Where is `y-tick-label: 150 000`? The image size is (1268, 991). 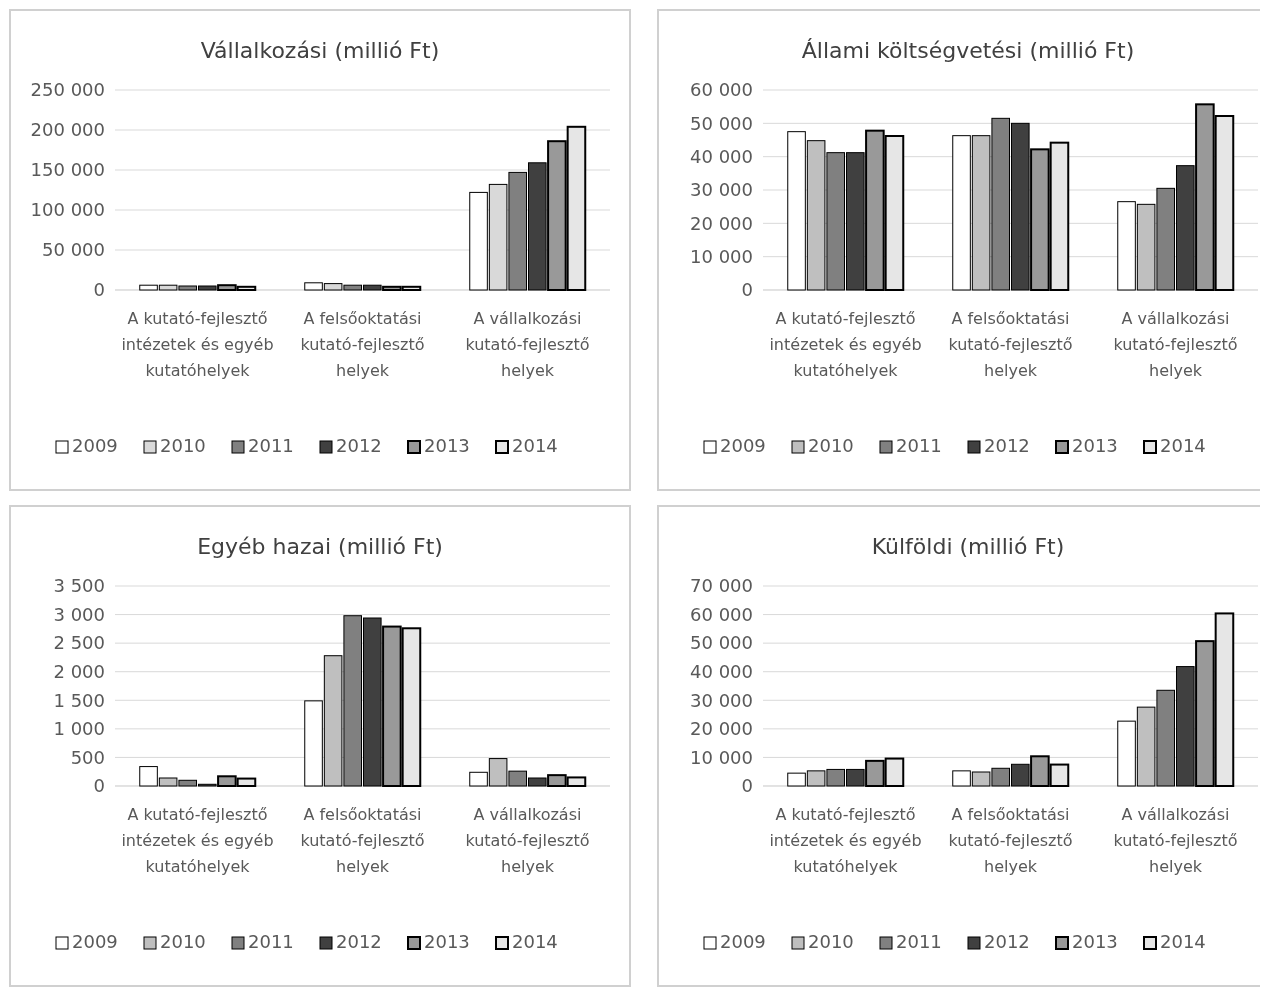 y-tick-label: 150 000 is located at coordinates (67, 170).